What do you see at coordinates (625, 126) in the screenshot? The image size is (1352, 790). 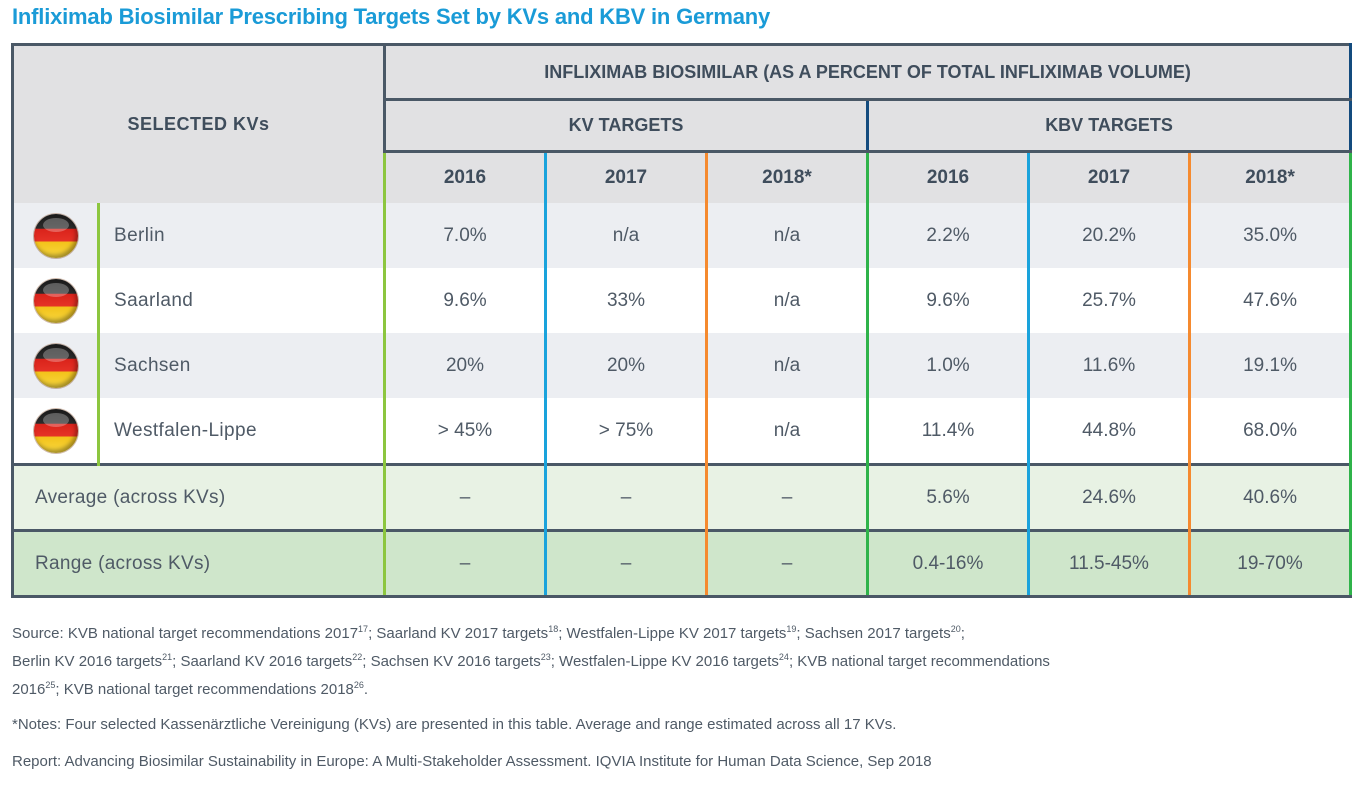 I see `header-kv-targets: KV TARGETS` at bounding box center [625, 126].